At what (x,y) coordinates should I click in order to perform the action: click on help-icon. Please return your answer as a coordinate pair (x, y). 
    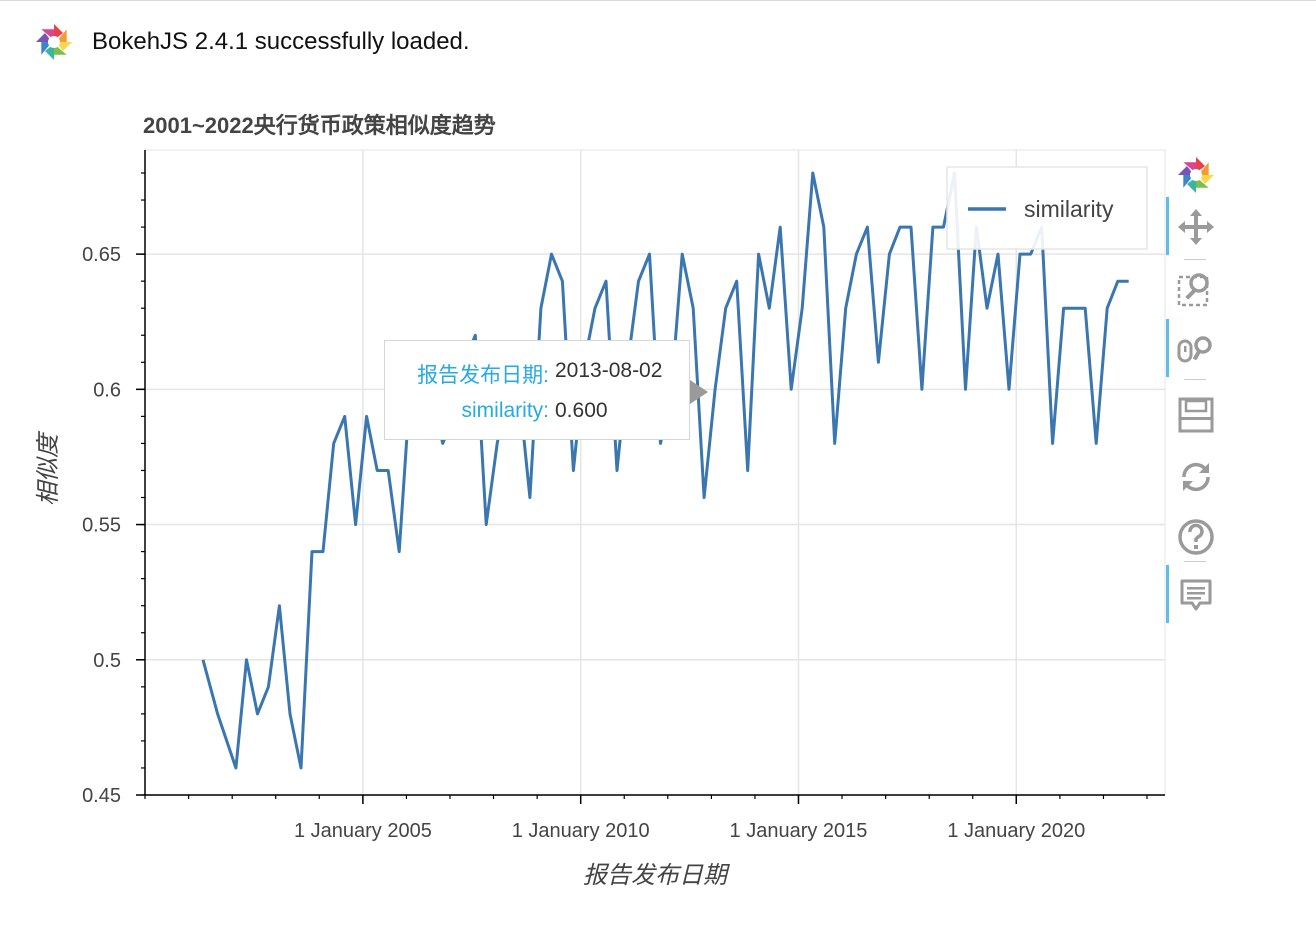
    Looking at the image, I should click on (1196, 537).